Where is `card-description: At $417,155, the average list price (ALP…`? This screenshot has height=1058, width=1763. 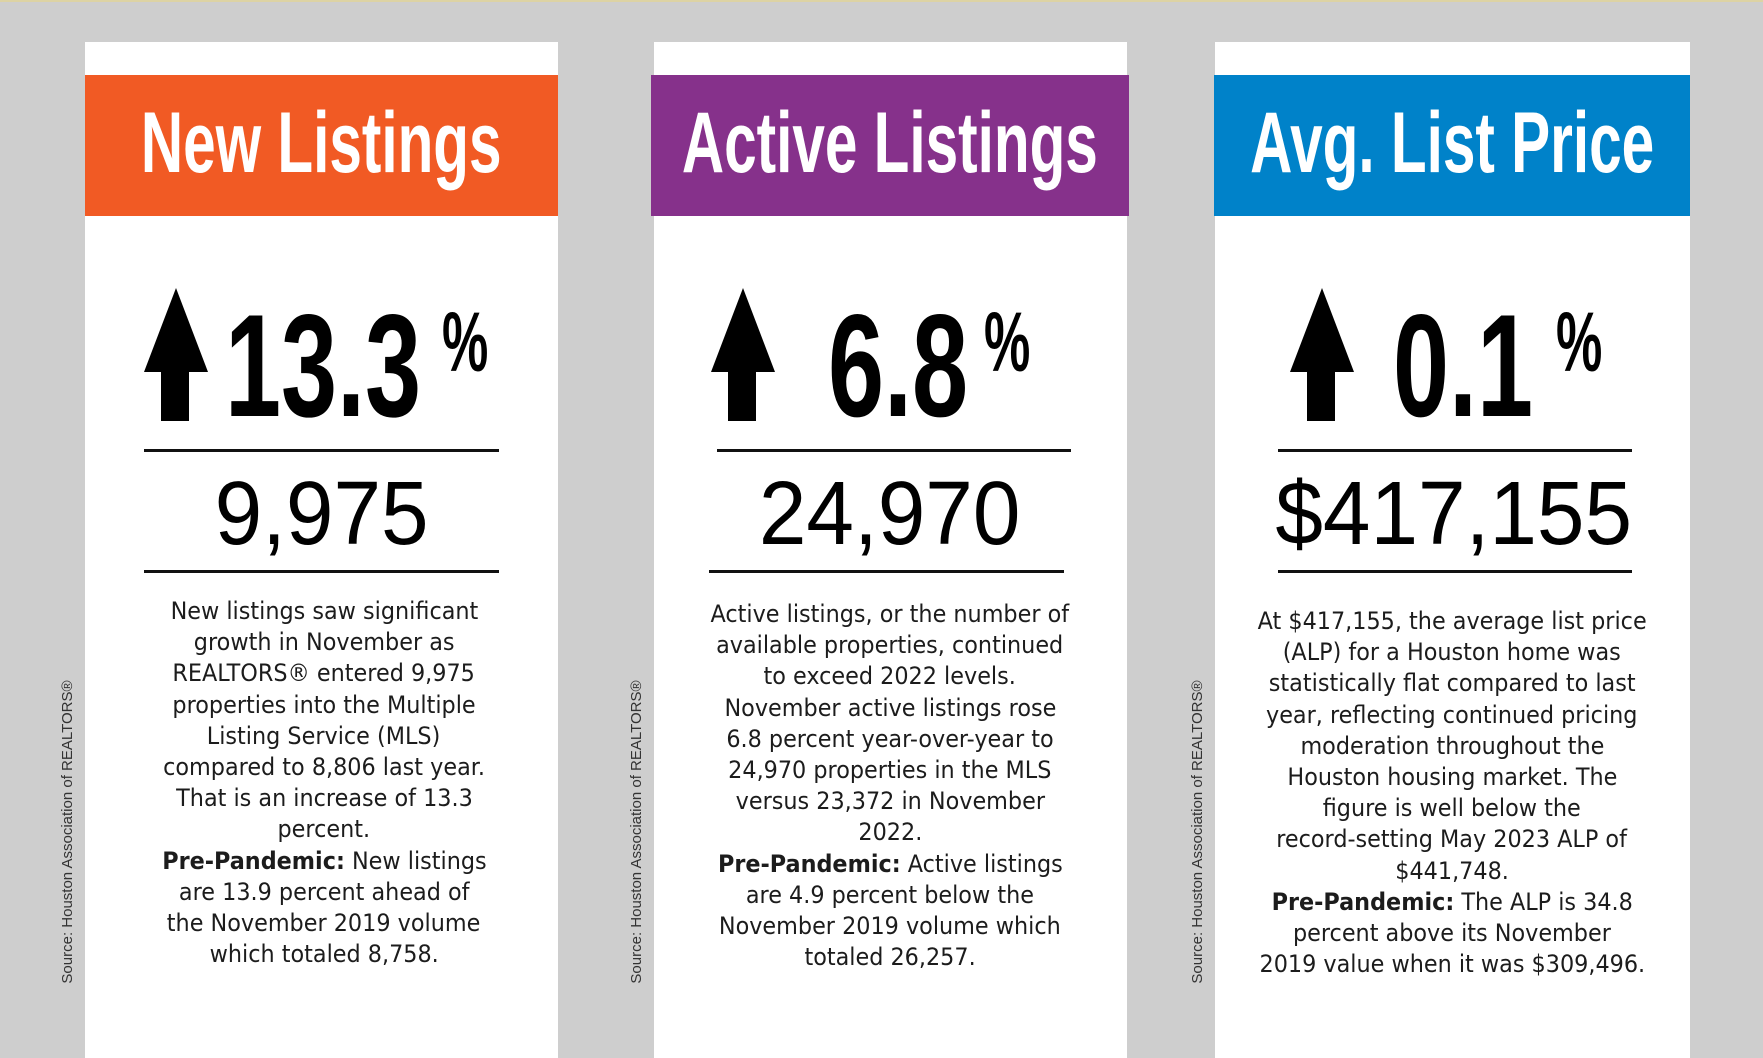
card-description: At $417,155, the average list price (ALP… is located at coordinates (1452, 793).